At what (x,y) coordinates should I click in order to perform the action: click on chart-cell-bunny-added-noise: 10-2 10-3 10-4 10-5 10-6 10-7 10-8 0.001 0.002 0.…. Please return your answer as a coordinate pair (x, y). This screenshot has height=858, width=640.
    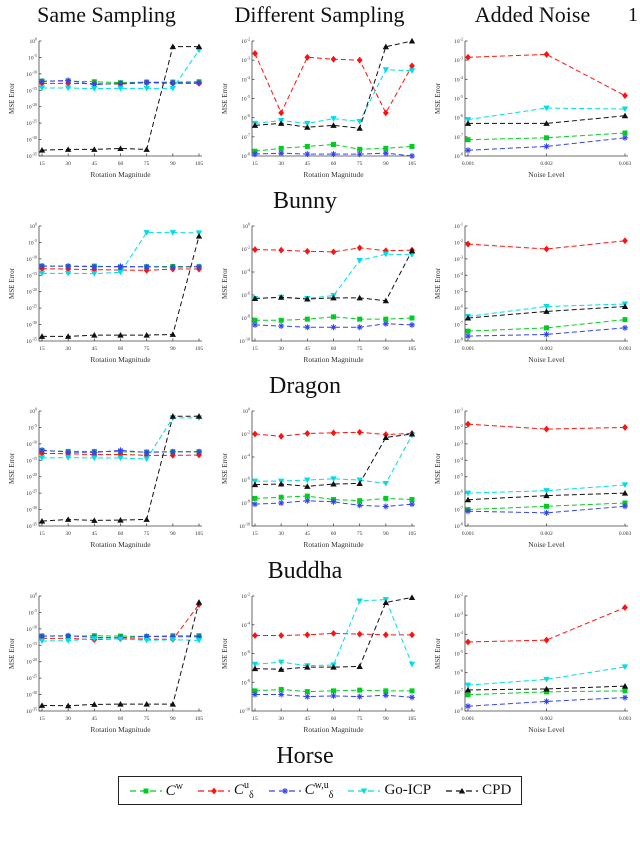
    Looking at the image, I should click on (532, 110).